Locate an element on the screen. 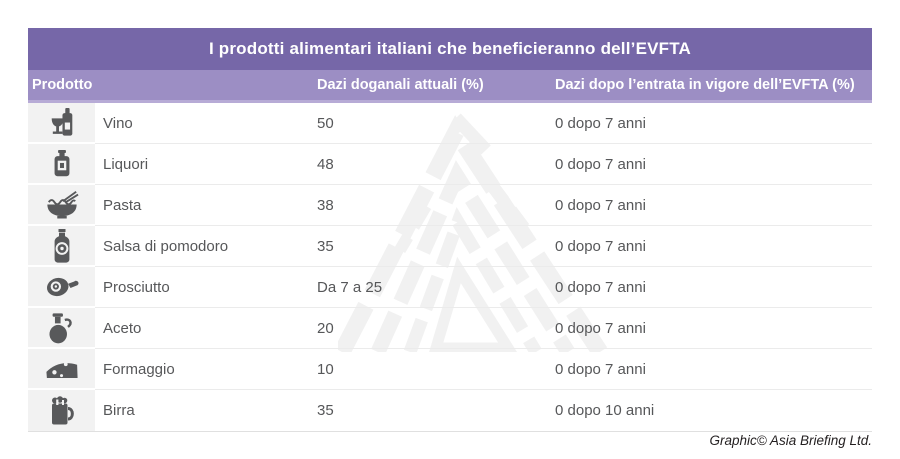 The image size is (900, 459). wine-icon is located at coordinates (61, 123).